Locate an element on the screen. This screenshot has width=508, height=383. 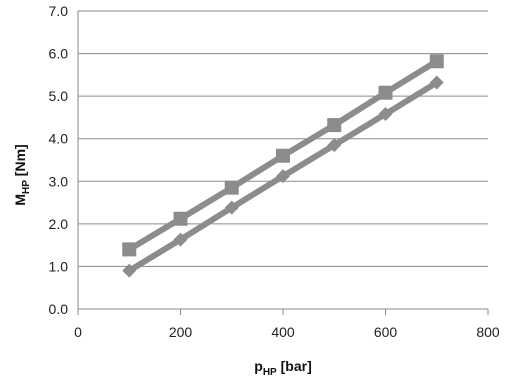
x-tick-label: 400 is located at coordinates (283, 332).